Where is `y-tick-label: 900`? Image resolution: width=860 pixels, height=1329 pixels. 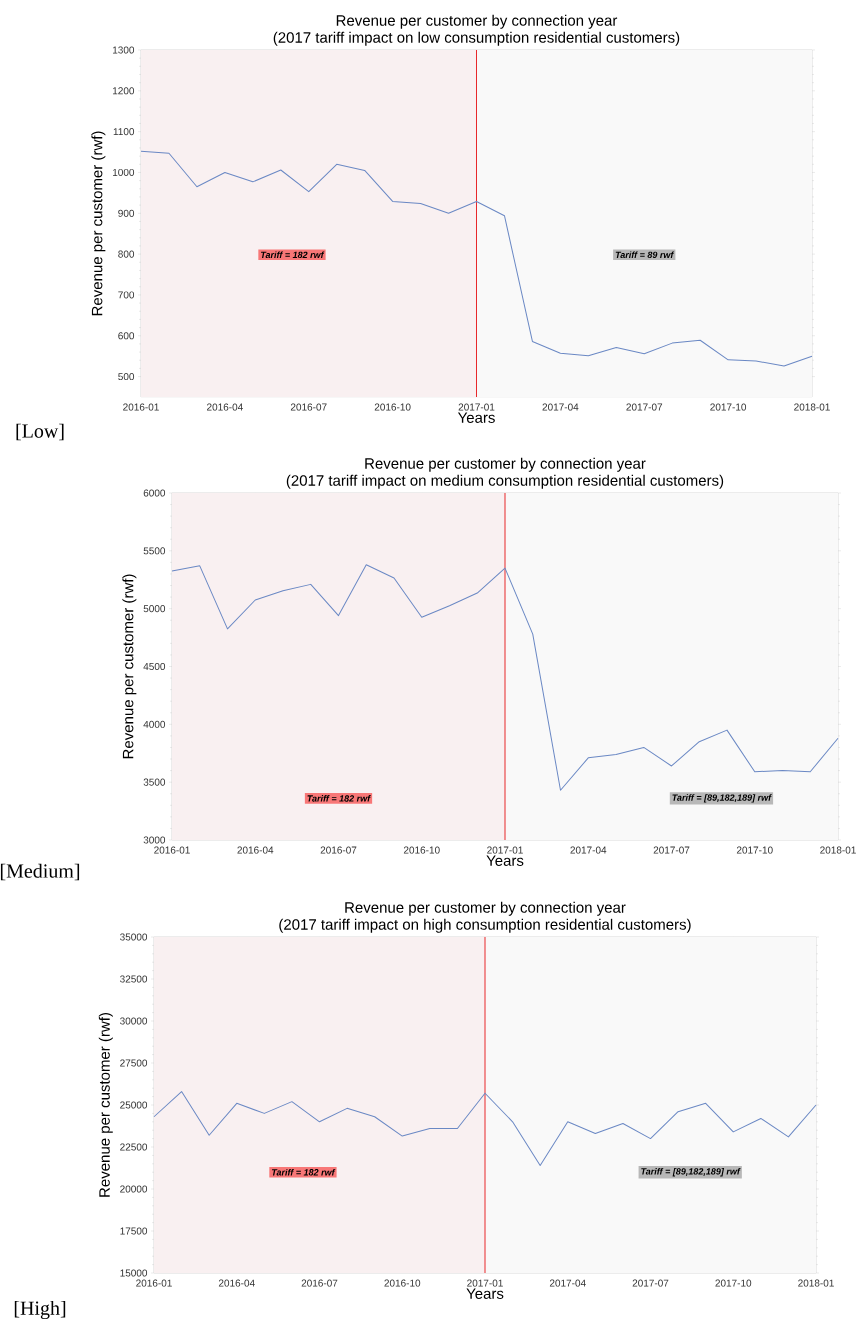
y-tick-label: 900 is located at coordinates (126, 213).